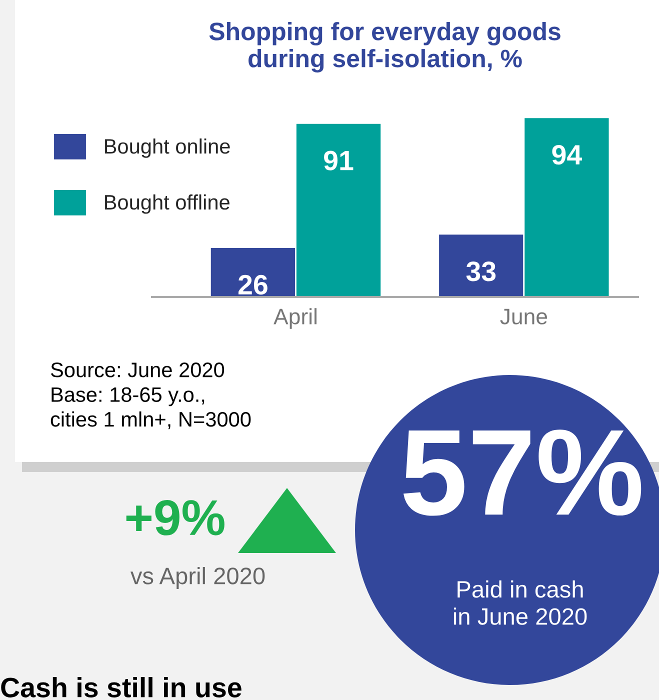  I want to click on data-label: 94, so click(567, 155).